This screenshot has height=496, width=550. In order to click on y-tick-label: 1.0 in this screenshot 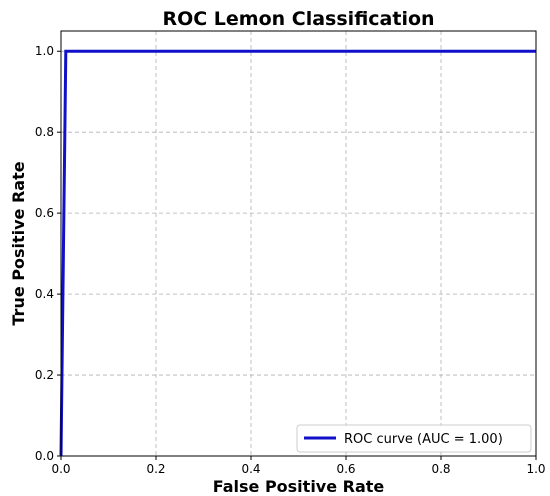, I will do `click(44, 51)`.